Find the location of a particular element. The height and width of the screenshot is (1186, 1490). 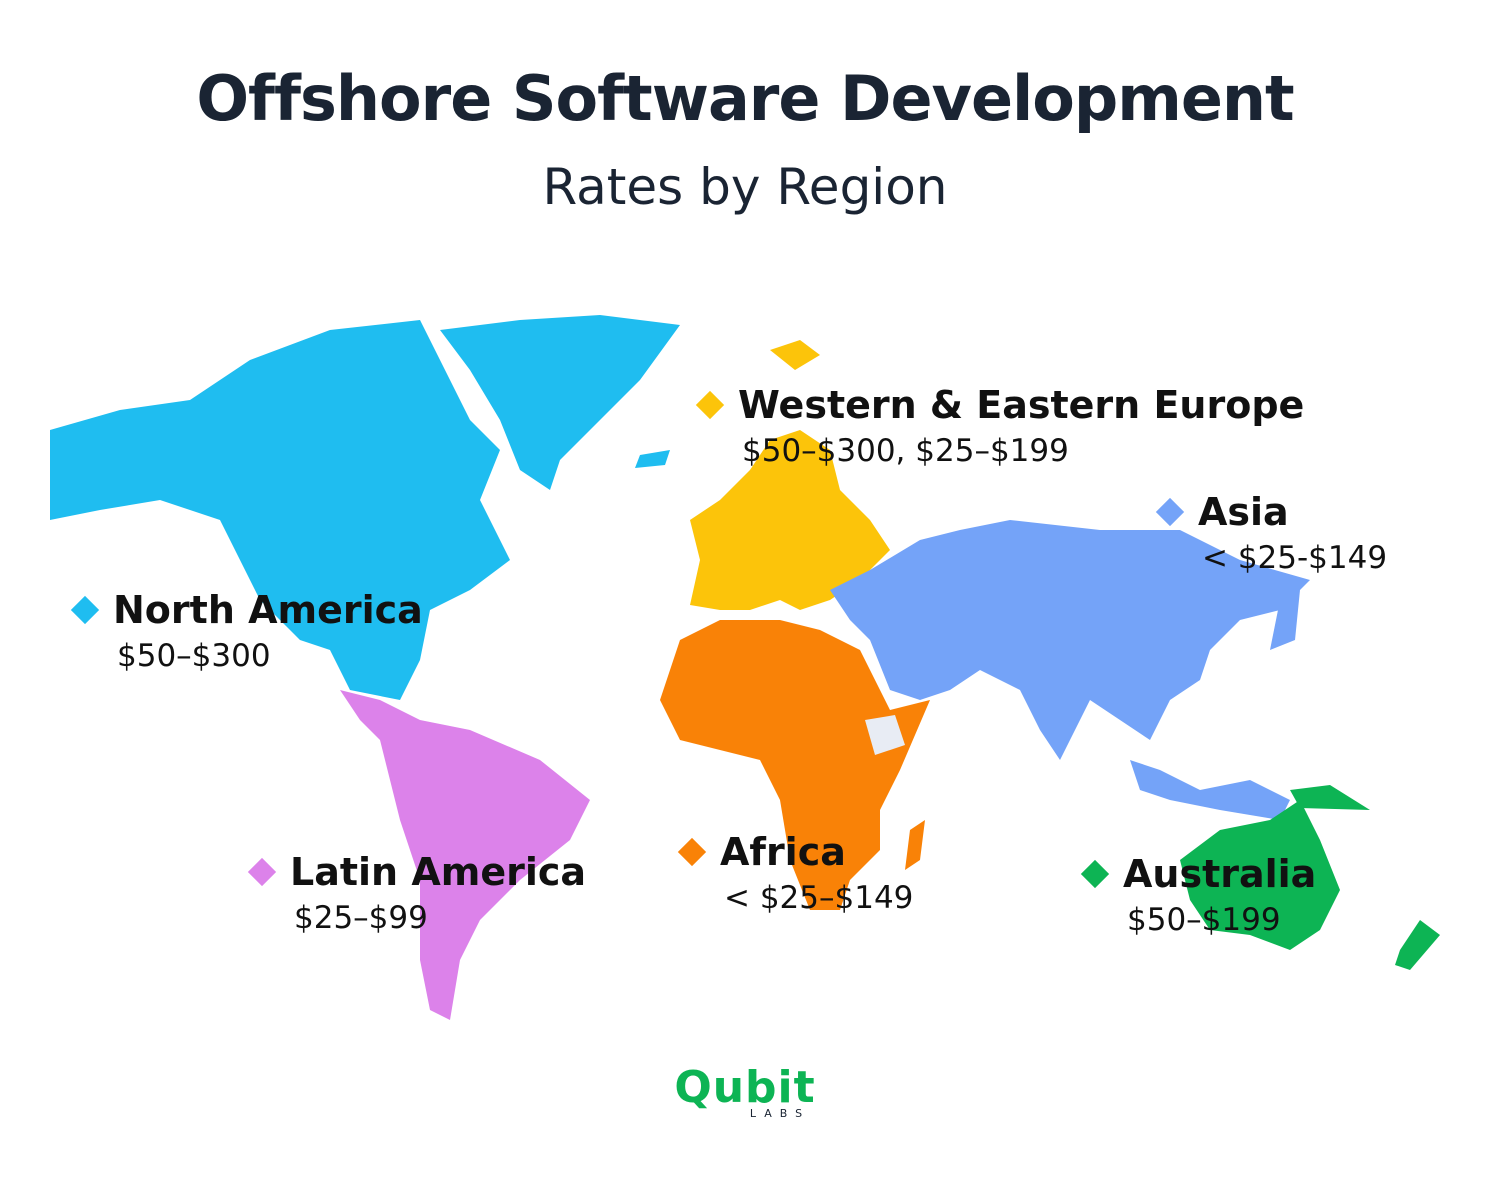

logo-sub: LABS is located at coordinates (780, 1113).